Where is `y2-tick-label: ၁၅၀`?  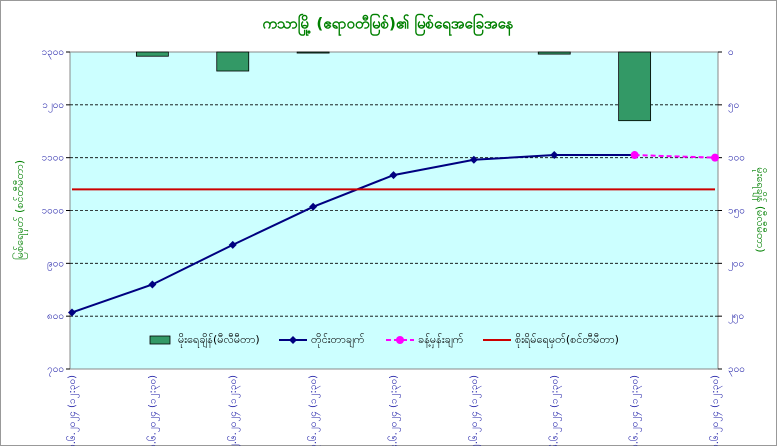
y2-tick-label: ၁၅၀ is located at coordinates (736, 212).